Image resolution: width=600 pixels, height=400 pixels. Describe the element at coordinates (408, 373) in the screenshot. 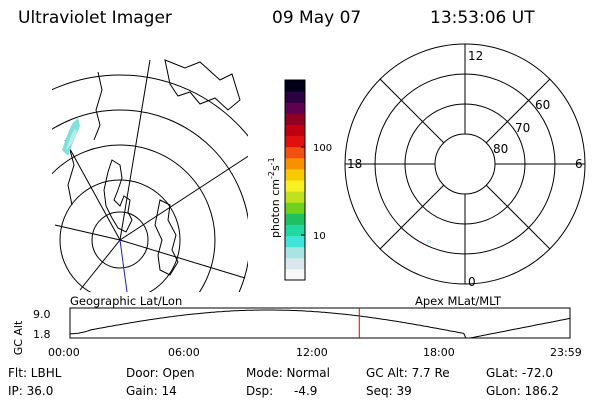

I see `gc-alt-status: GC Alt: 7.7 Re` at that location.